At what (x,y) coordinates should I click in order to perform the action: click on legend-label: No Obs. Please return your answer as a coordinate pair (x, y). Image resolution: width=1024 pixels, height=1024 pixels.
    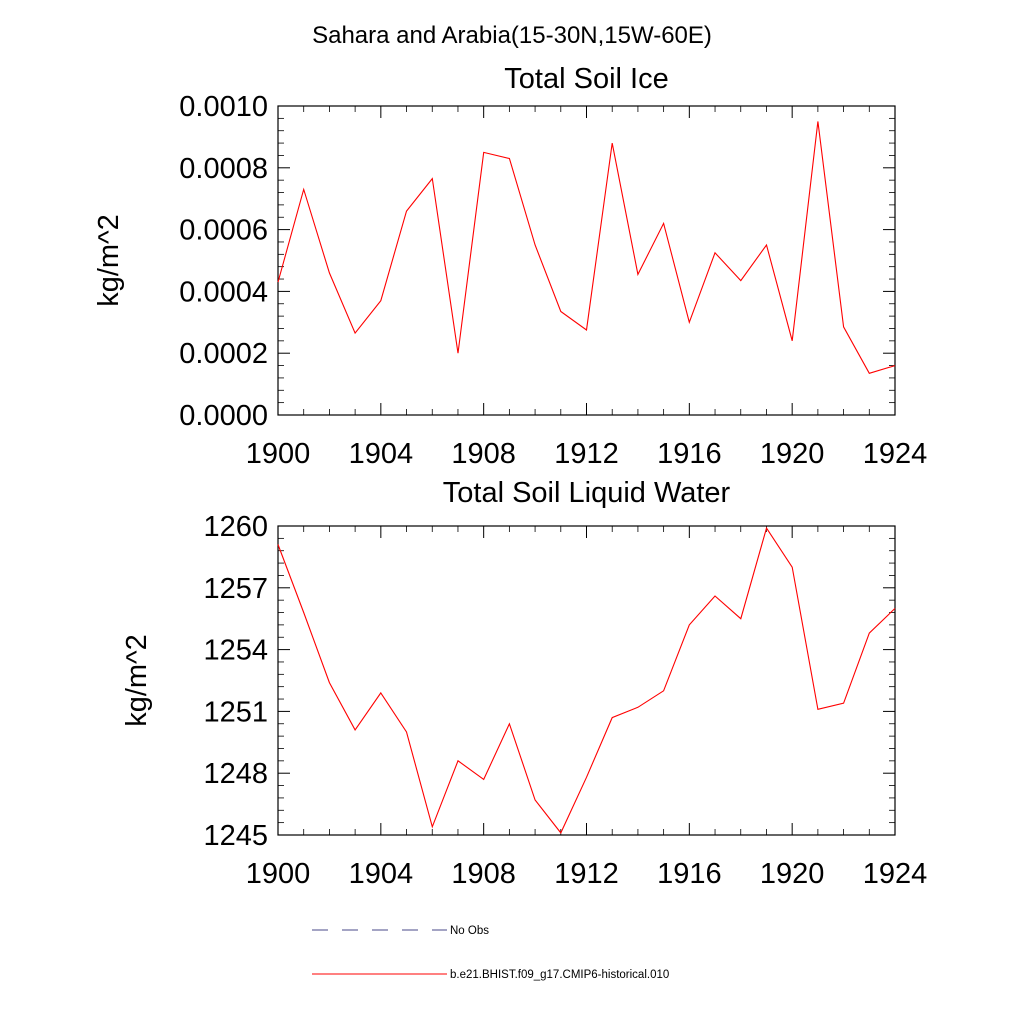
    Looking at the image, I should click on (469, 931).